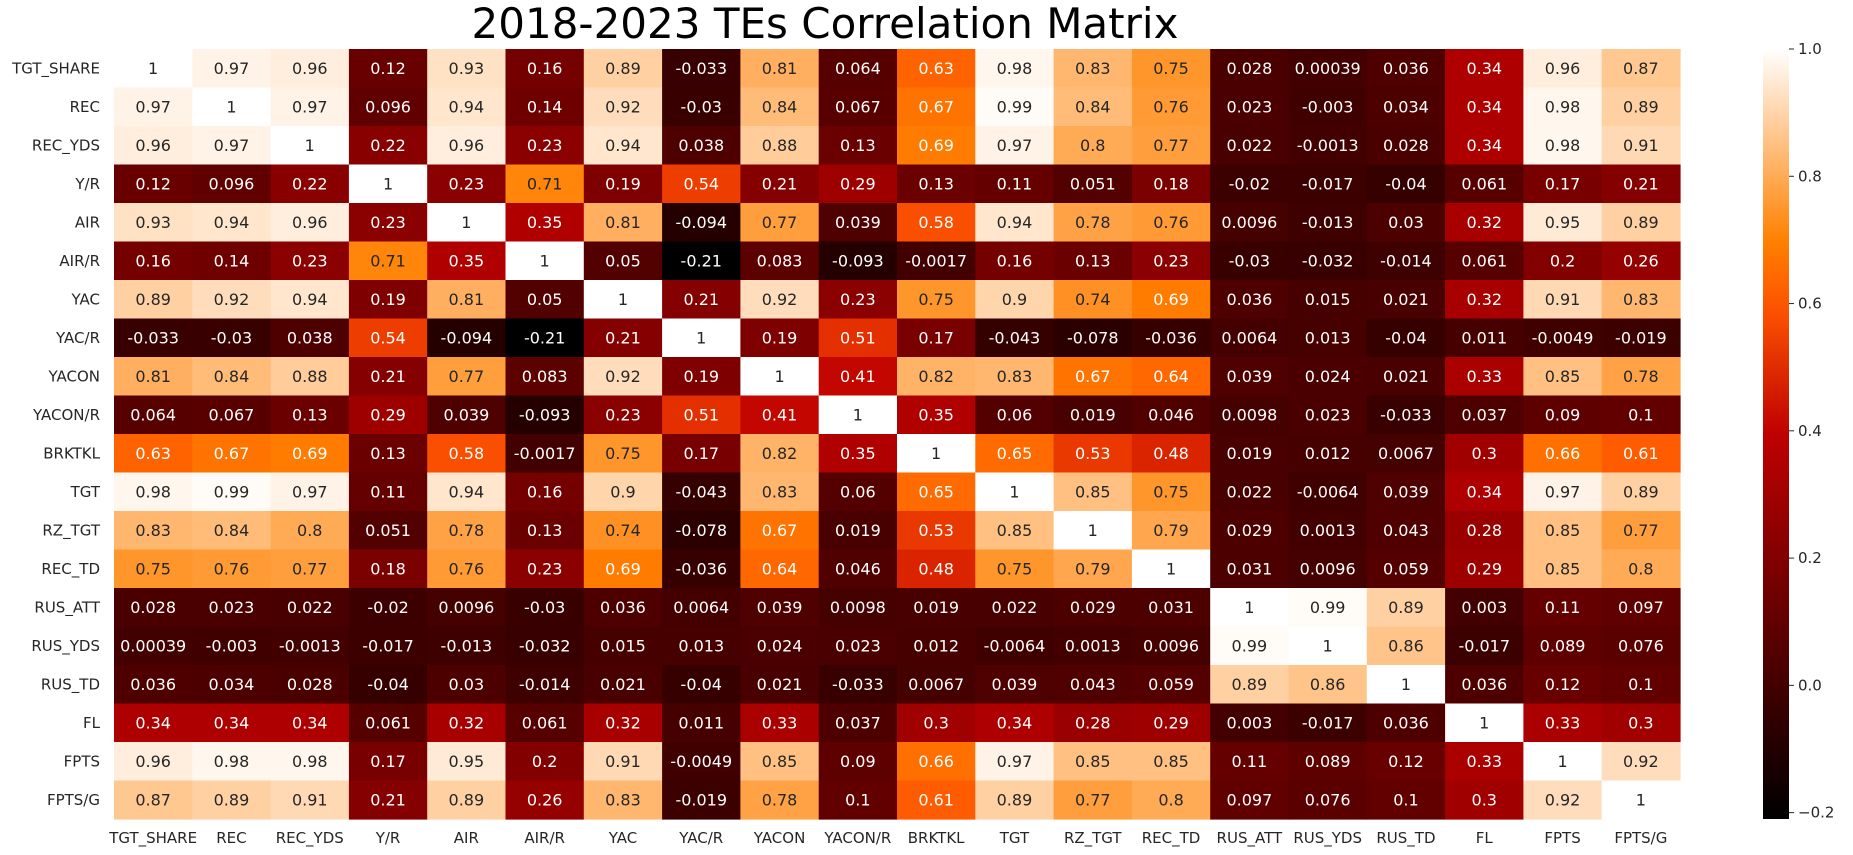 The image size is (1853, 855). What do you see at coordinates (153, 414) in the screenshot?
I see `heatmap-cell-label: 0.064` at bounding box center [153, 414].